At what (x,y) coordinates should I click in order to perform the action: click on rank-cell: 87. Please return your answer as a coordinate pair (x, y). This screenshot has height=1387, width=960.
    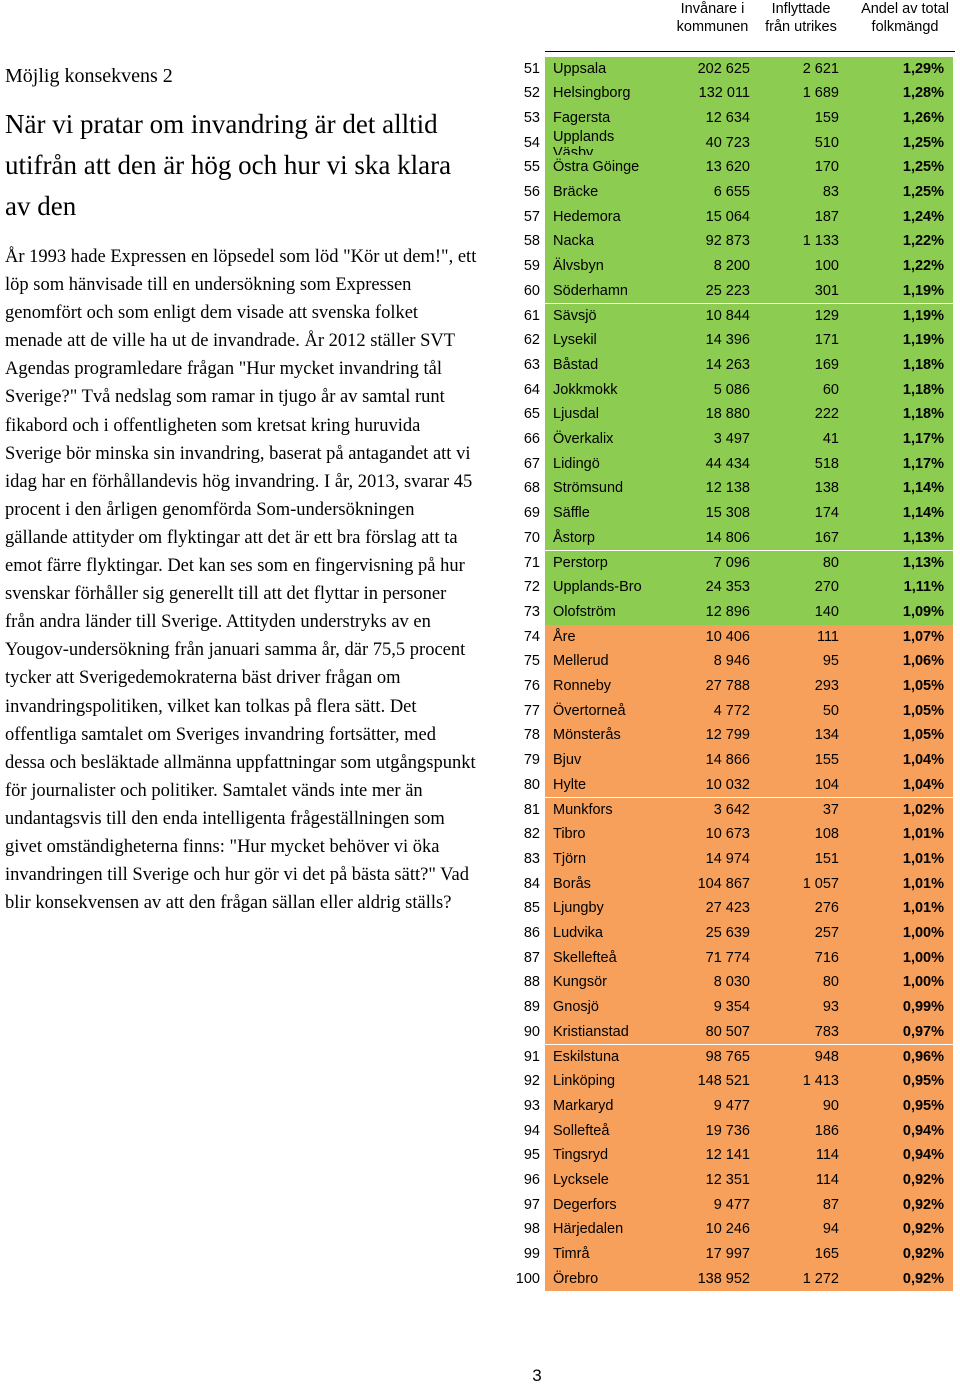
    Looking at the image, I should click on (531, 957).